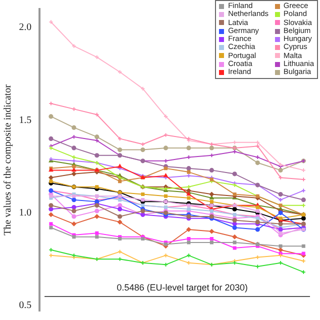 The image size is (320, 320). Describe the element at coordinates (25, 28) in the screenshot. I see `y-tick-label: 2.0` at that location.